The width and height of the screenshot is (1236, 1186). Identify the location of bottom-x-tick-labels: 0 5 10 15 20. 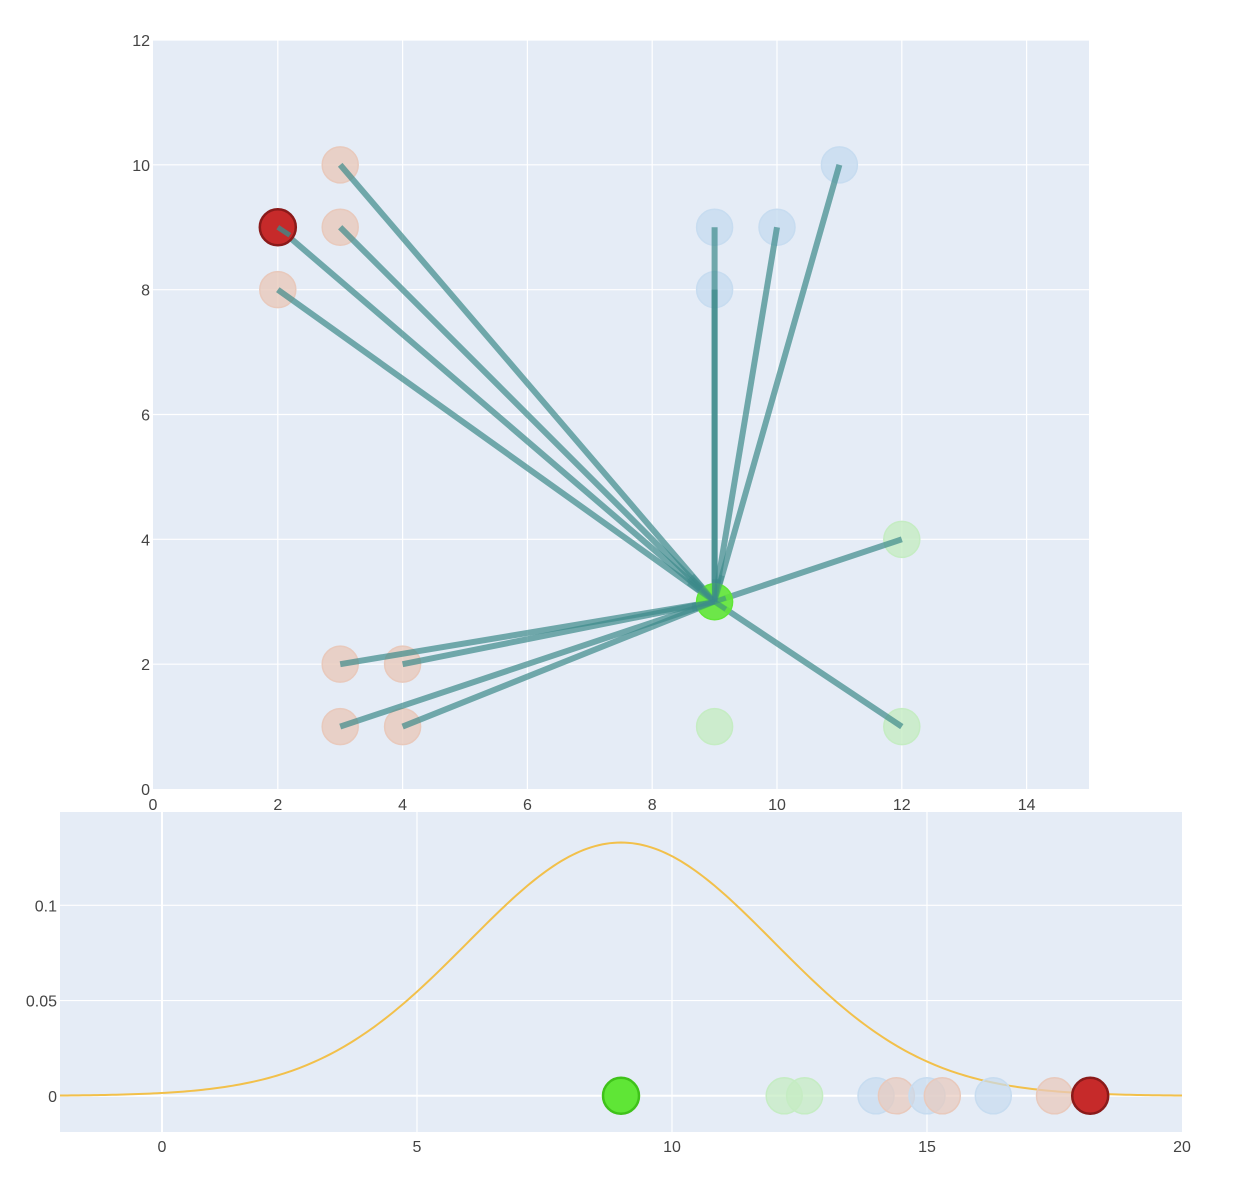
(674, 1147).